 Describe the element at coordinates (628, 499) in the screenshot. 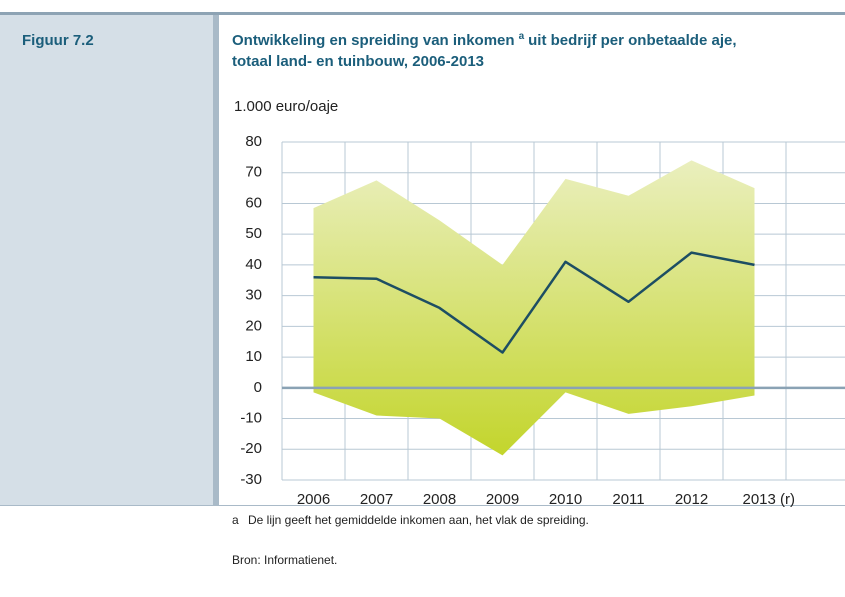

I see `x-tick-label: 2011` at that location.